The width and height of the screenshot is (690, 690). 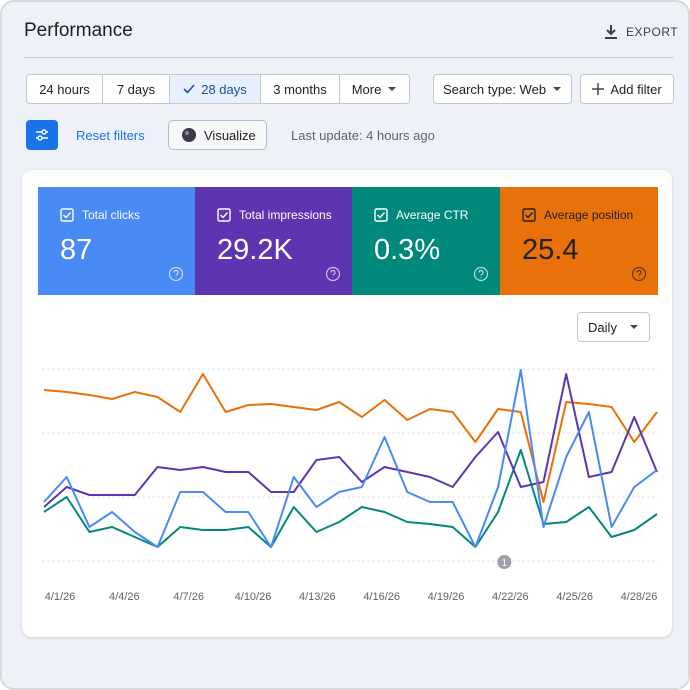 I want to click on range-label: More, so click(x=366, y=89).